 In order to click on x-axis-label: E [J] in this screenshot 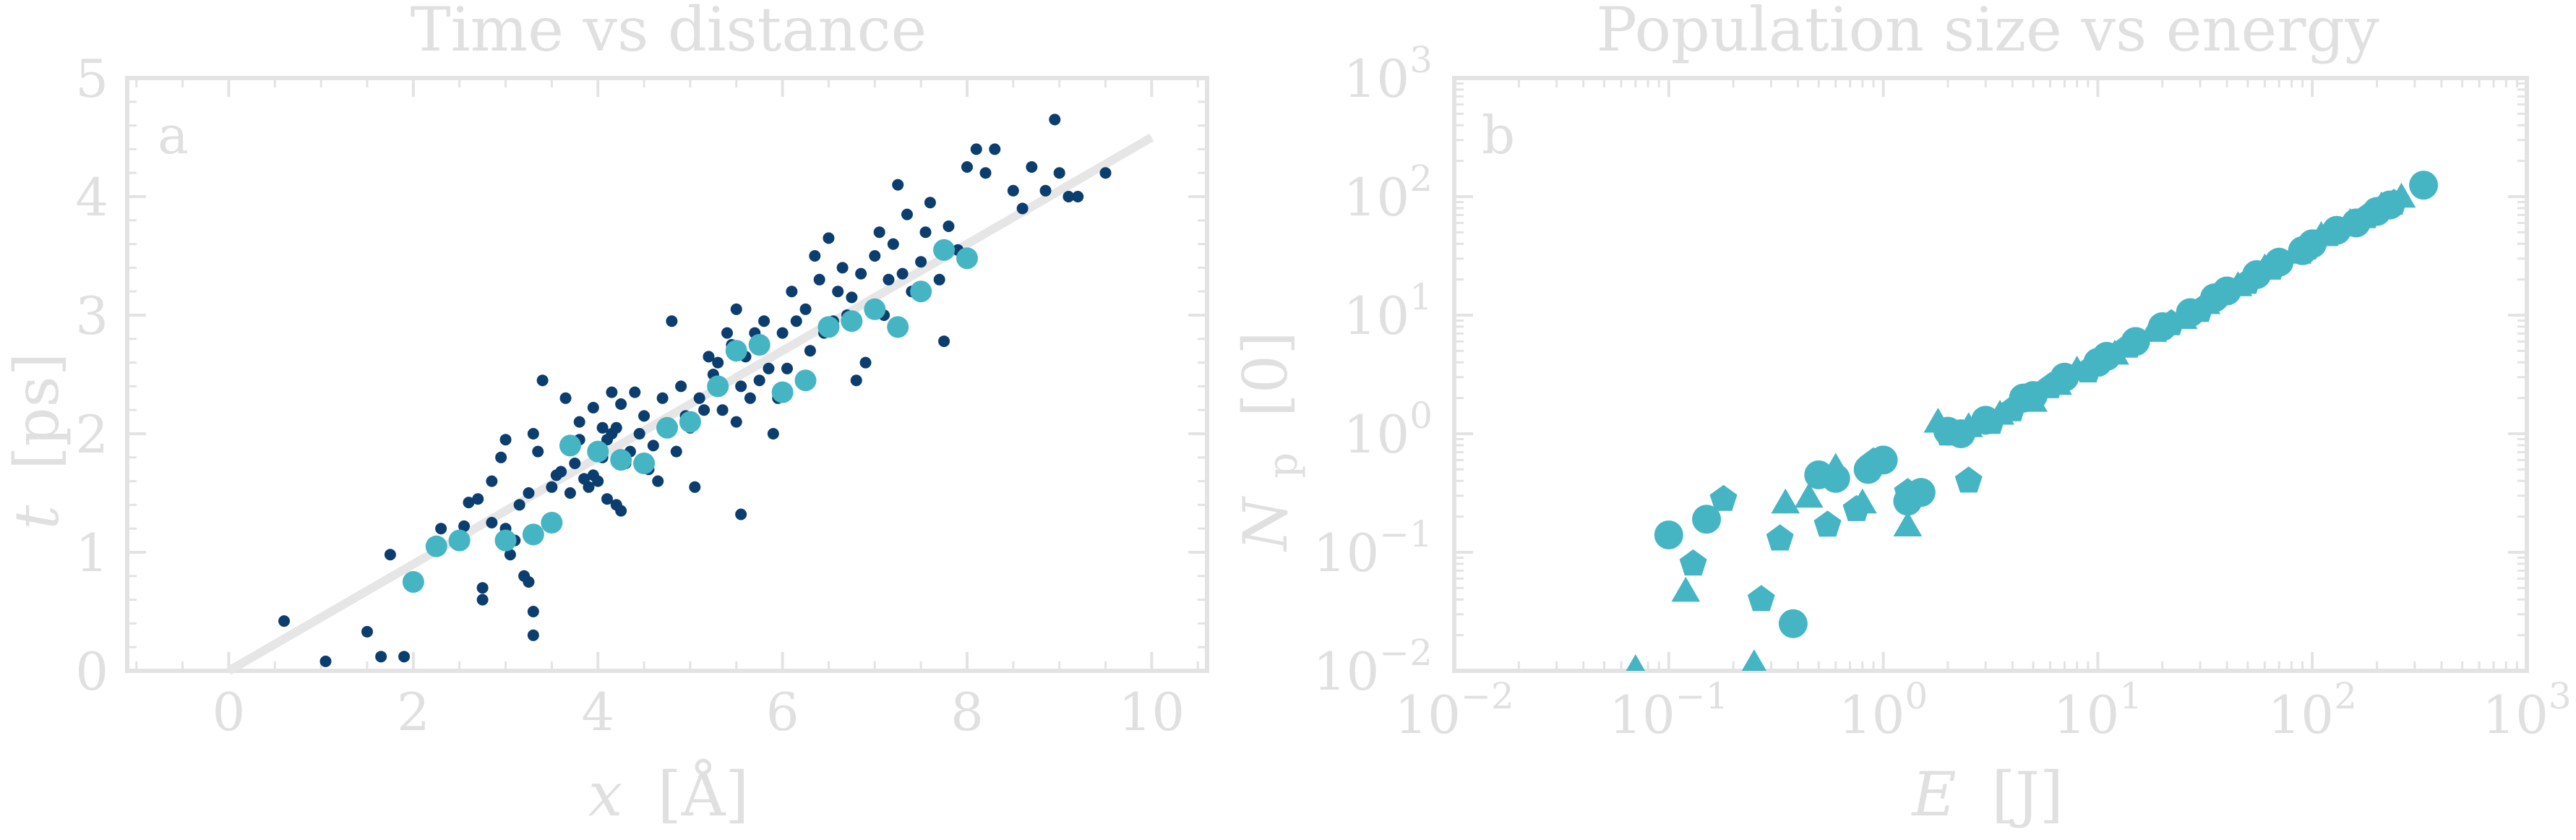, I will do `click(1987, 794)`.